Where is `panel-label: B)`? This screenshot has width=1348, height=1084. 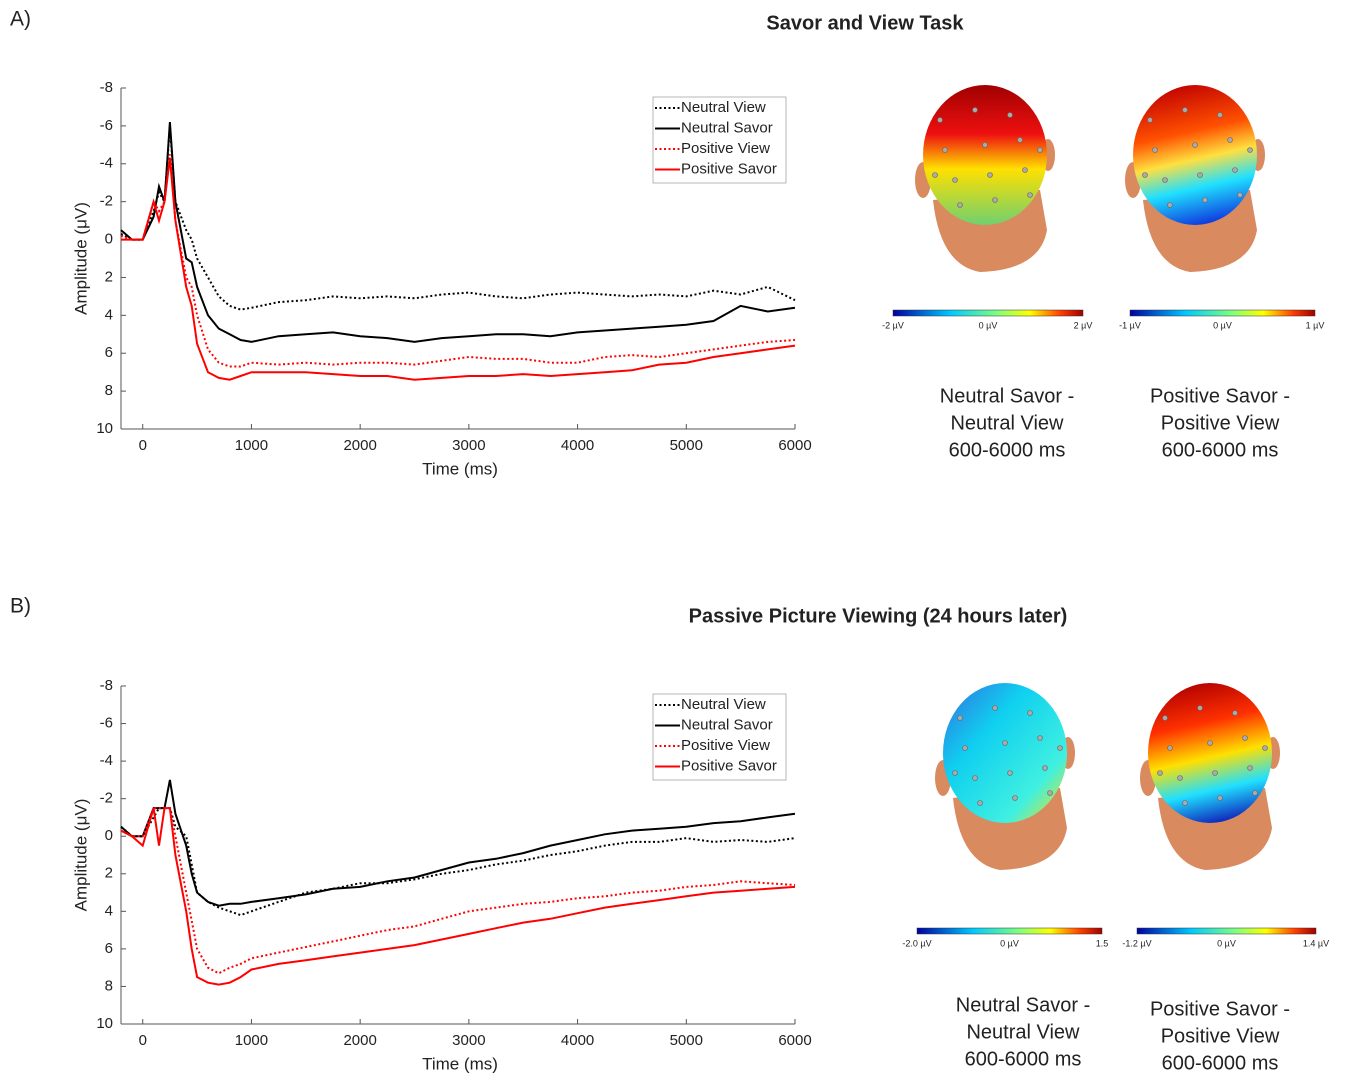
panel-label: B) is located at coordinates (20, 606).